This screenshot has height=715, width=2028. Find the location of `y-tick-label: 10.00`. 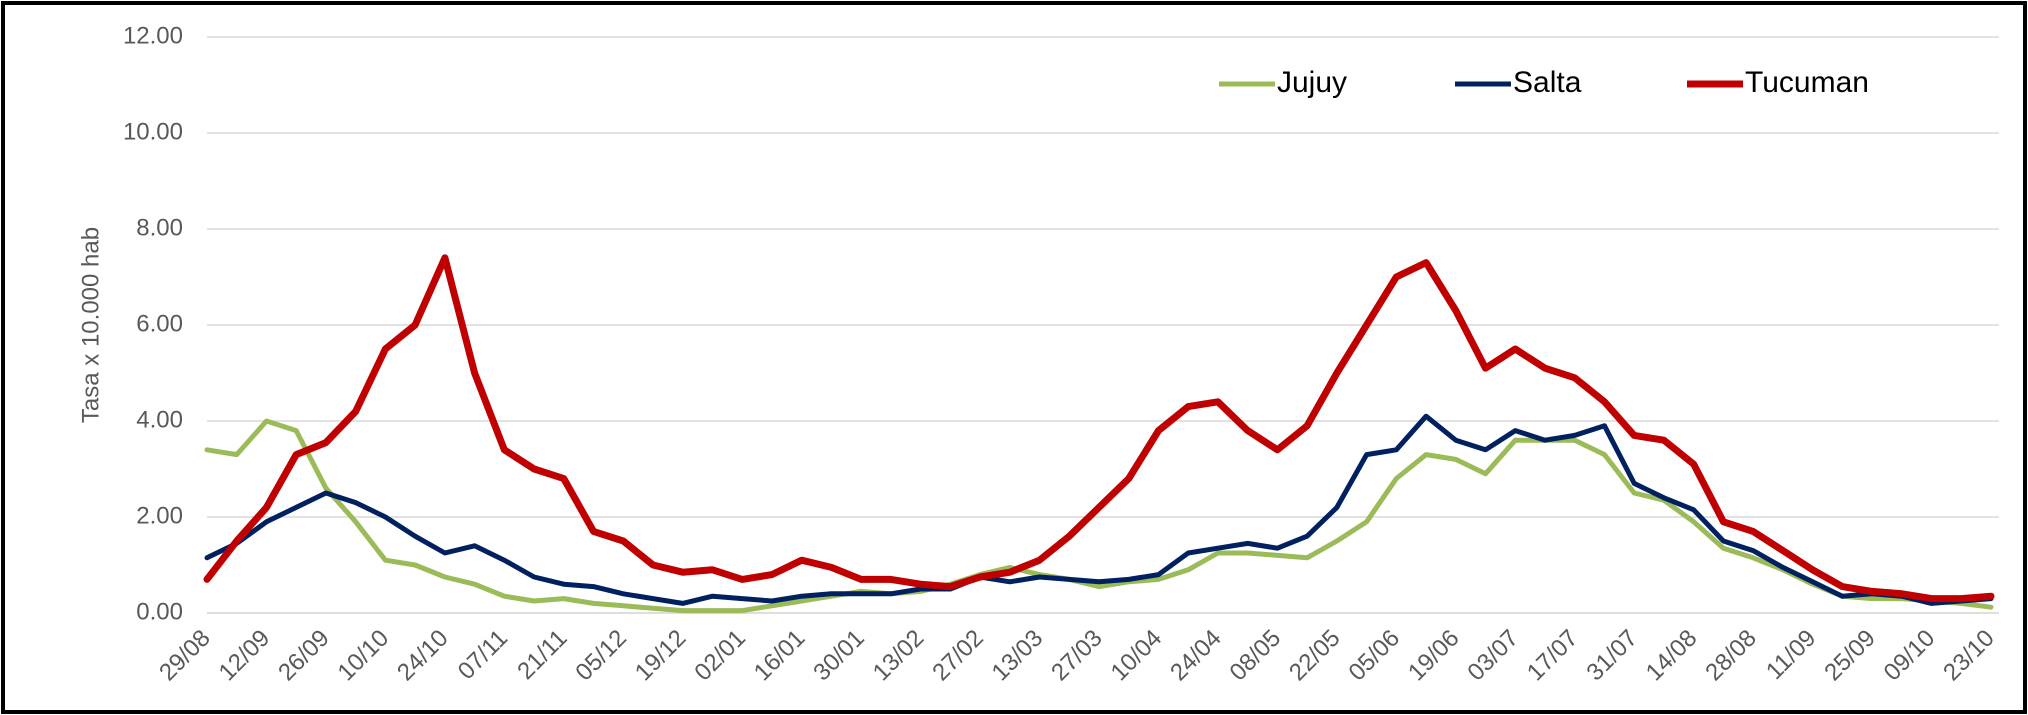

y-tick-label: 10.00 is located at coordinates (153, 131).